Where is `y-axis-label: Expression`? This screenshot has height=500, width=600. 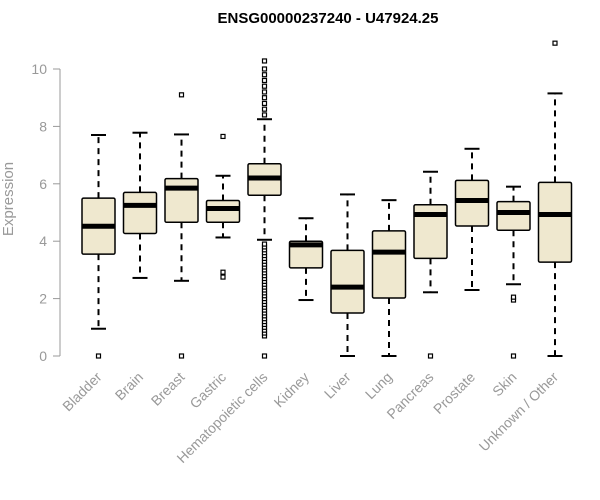 y-axis-label: Expression is located at coordinates (8, 199).